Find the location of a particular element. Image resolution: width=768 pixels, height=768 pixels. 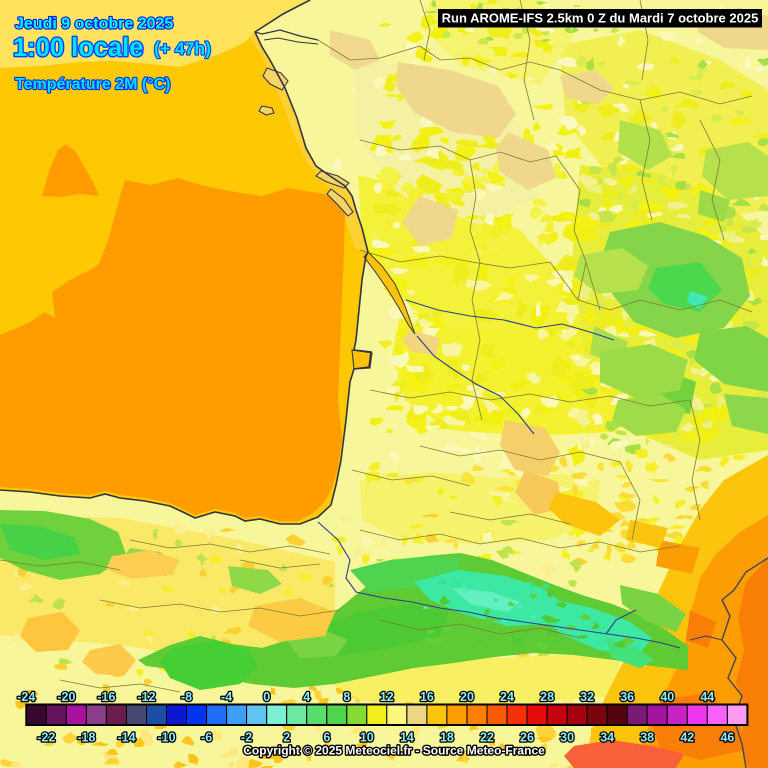

svg-text: -20 is located at coordinates (66, 697).